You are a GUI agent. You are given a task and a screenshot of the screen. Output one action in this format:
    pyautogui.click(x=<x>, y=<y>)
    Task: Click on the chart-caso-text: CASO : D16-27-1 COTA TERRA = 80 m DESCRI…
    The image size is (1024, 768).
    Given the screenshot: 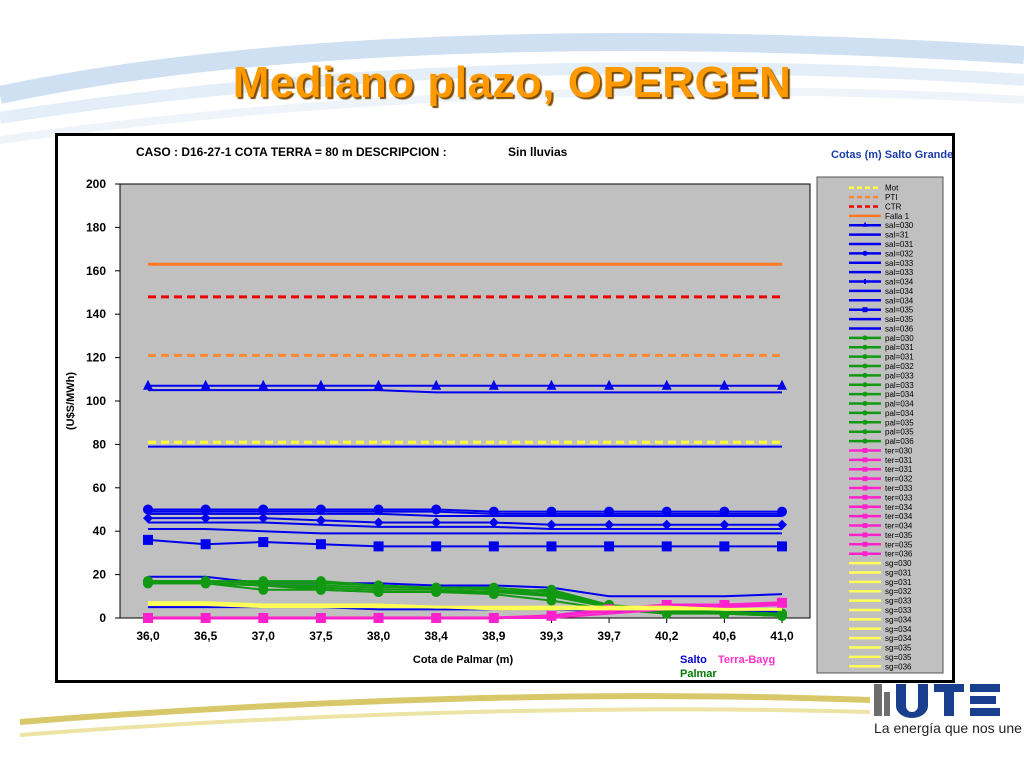 What is the action you would take?
    pyautogui.click(x=291, y=152)
    